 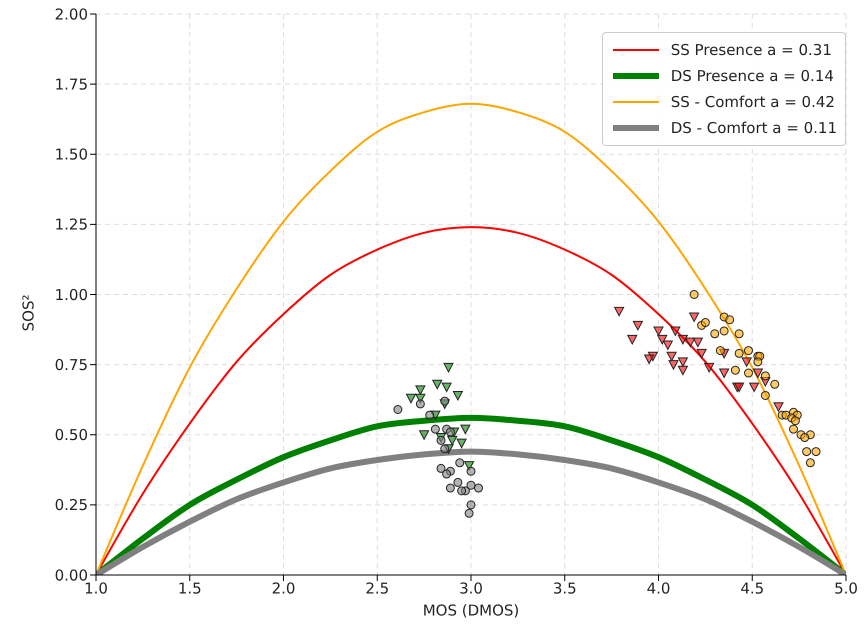 I want to click on x-tick-label: 1.0, so click(x=96, y=589).